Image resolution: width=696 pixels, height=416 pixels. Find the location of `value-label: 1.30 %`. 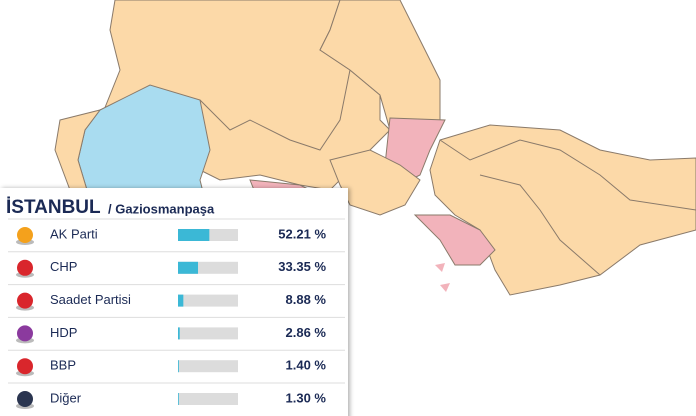

value-label: 1.30 % is located at coordinates (306, 397).